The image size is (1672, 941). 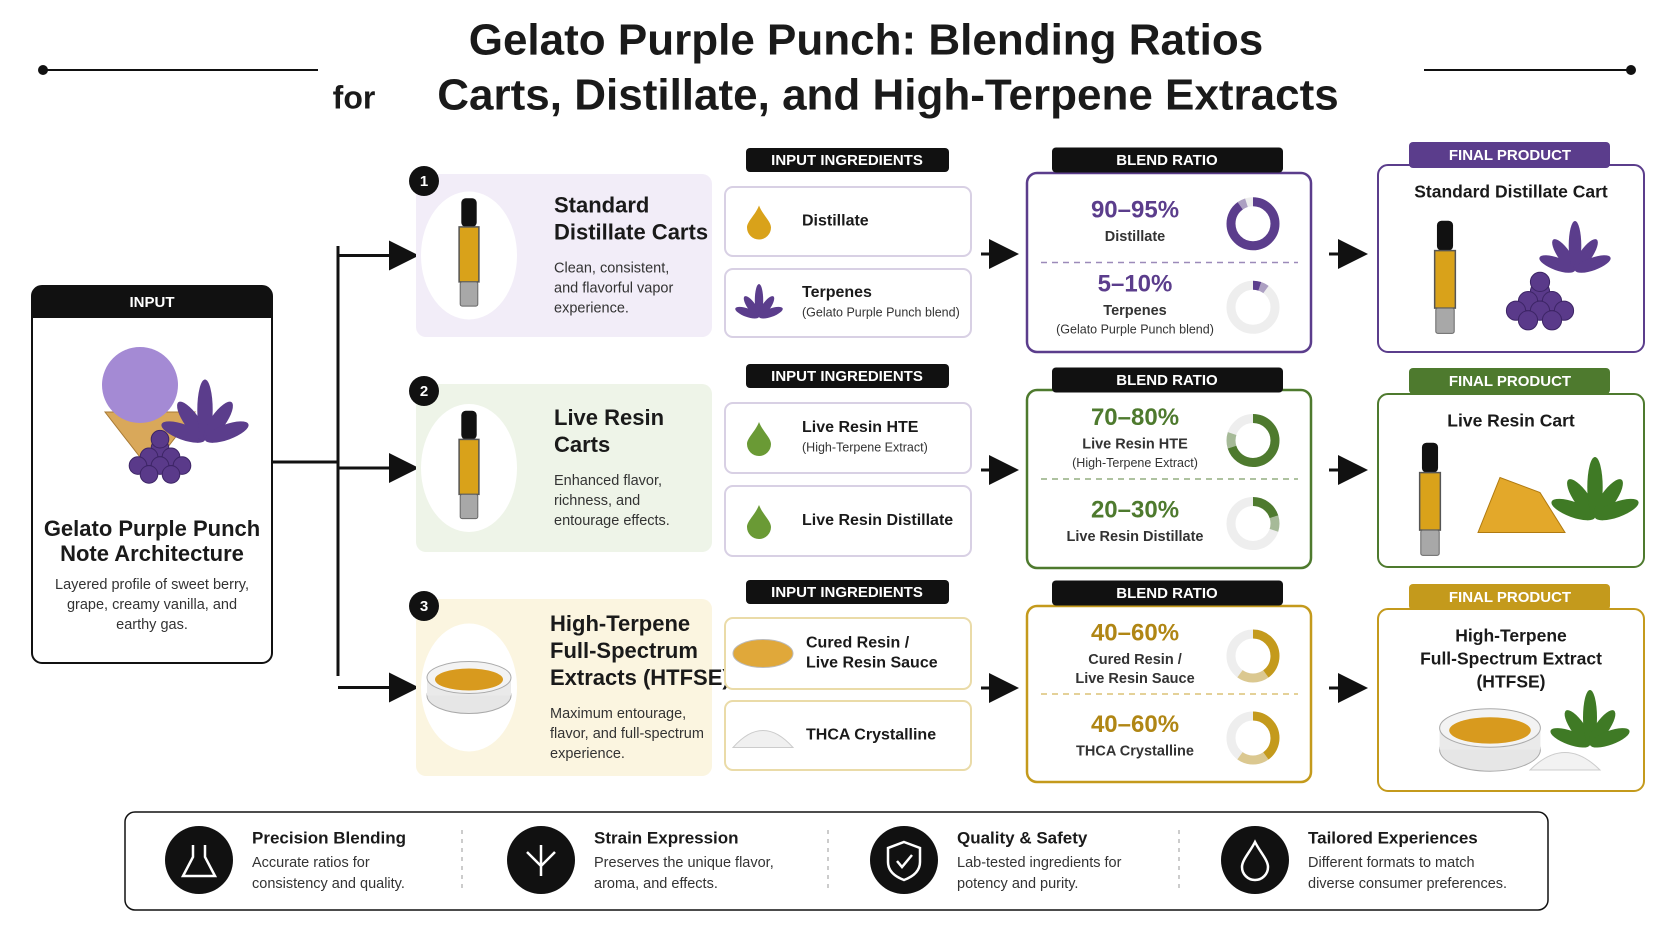 I want to click on product-title: Full-Spectrum, so click(x=624, y=650).